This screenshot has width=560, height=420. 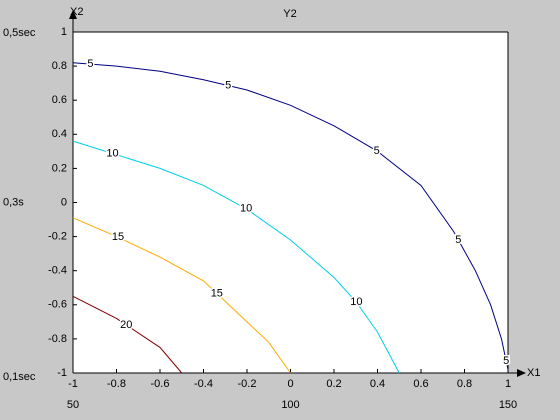 I want to click on y-tick-label: 0, so click(x=64, y=202).